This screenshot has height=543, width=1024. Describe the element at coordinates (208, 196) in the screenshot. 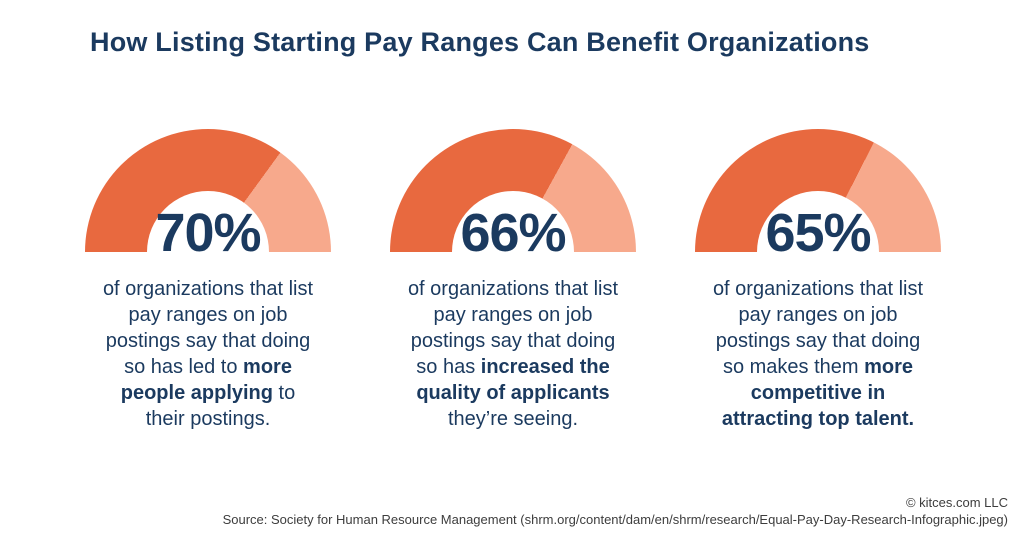

I see `gauge-chart: 70%` at that location.